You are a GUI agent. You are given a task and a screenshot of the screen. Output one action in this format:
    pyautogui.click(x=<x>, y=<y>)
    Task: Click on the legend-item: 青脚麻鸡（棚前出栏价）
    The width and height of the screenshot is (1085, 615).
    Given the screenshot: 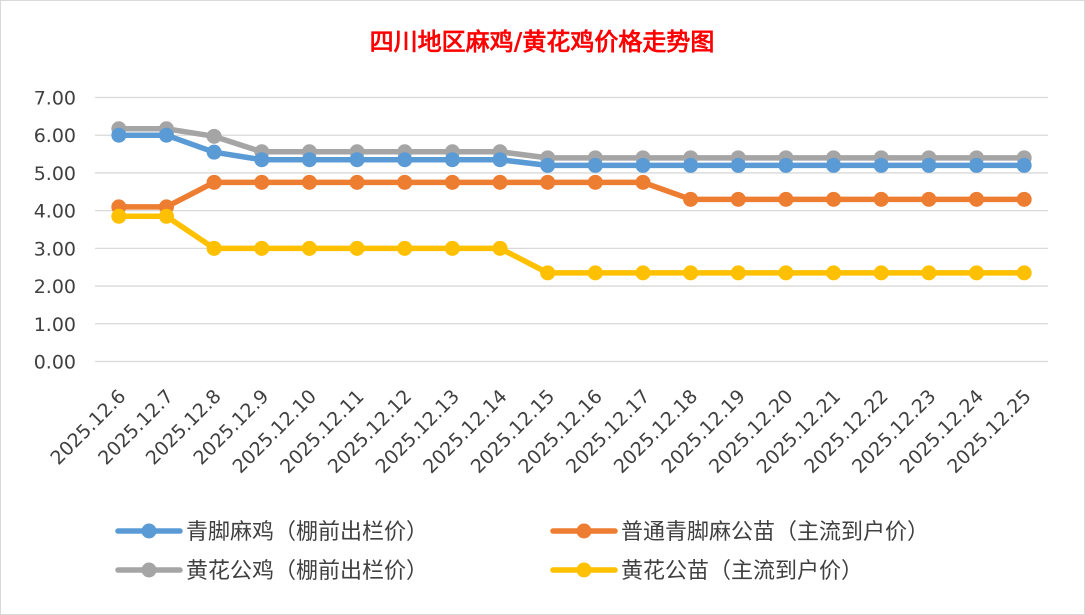 What is the action you would take?
    pyautogui.click(x=271, y=532)
    